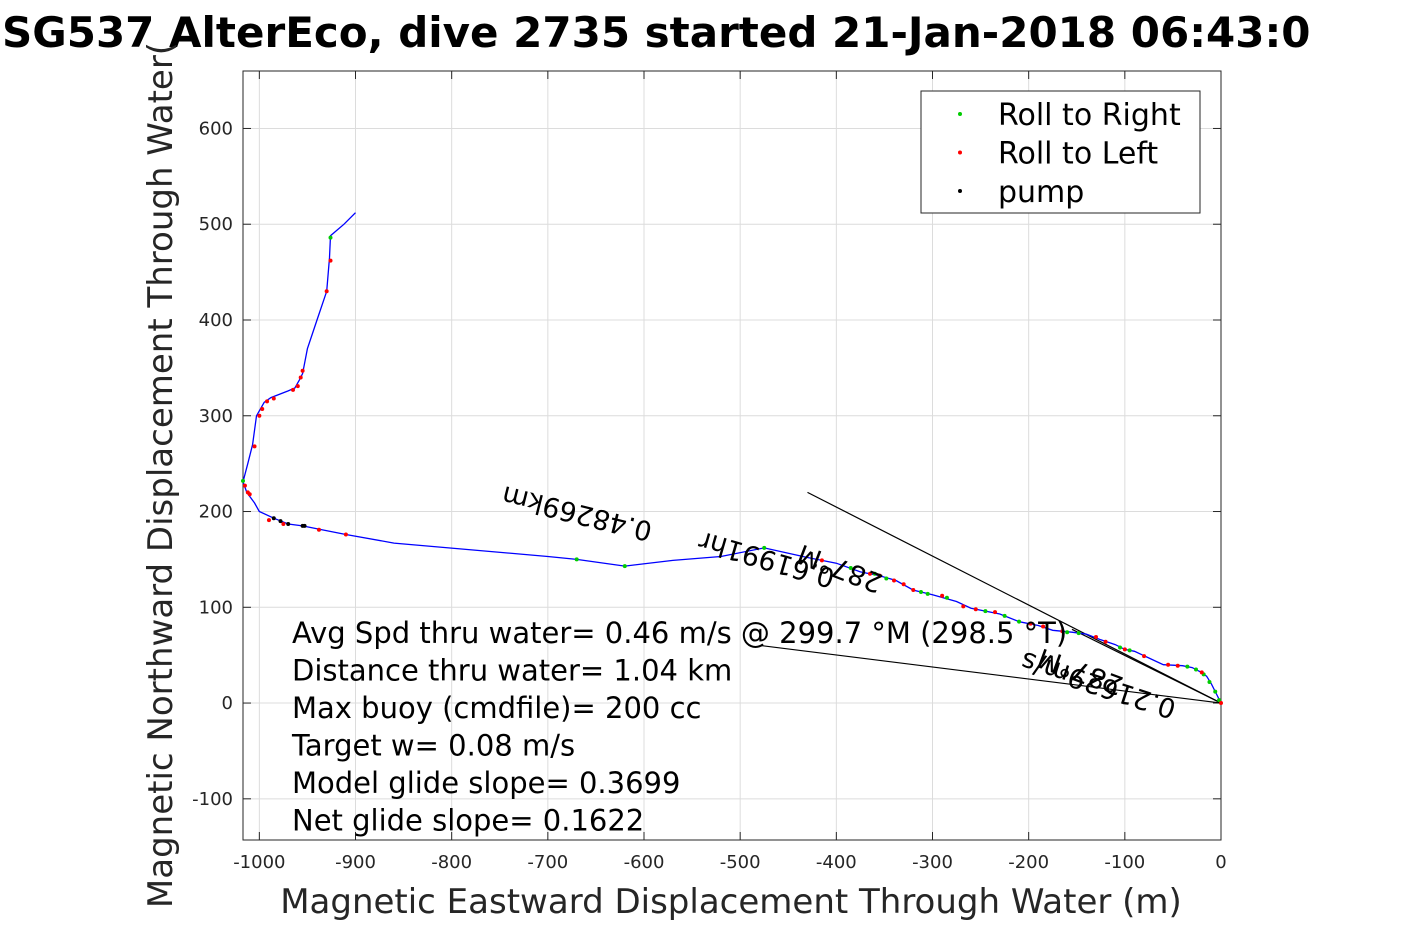 The image size is (1417, 945). Describe the element at coordinates (451, 862) in the screenshot. I see `x-tick-label: -800` at that location.